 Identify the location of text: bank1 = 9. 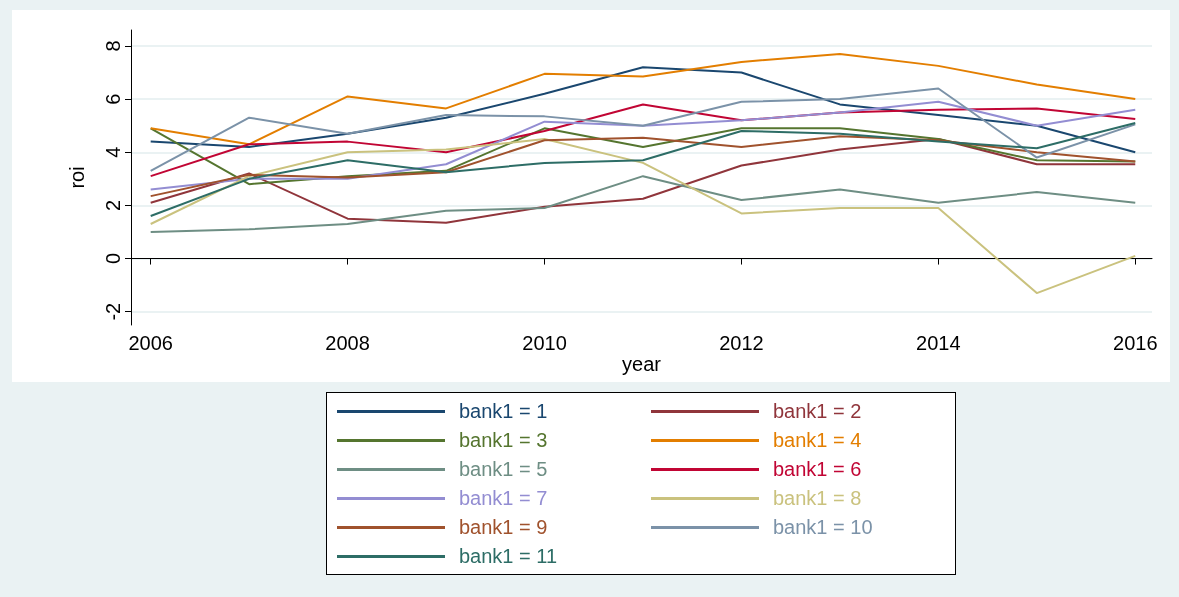
(503, 527).